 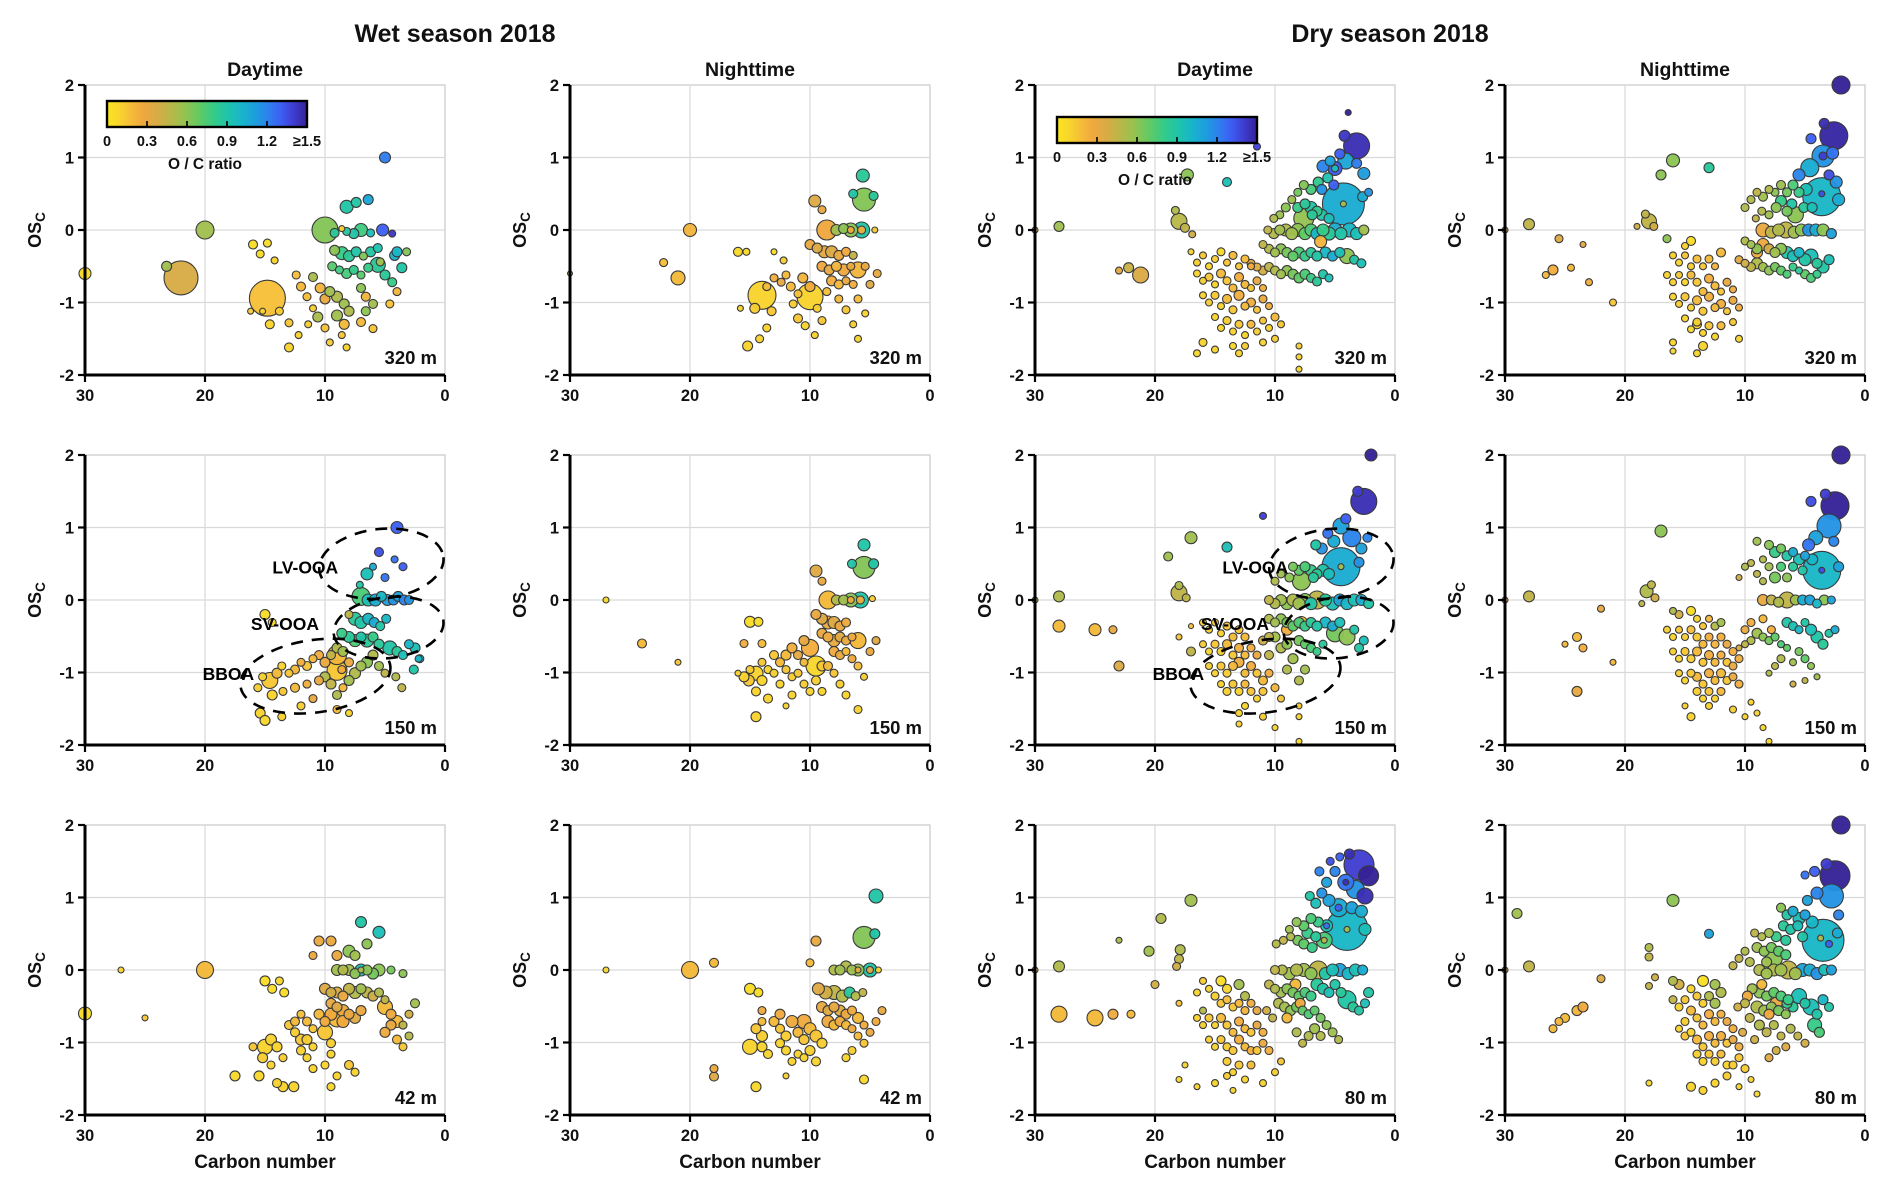 I want to click on gridlines, so click(x=750, y=600).